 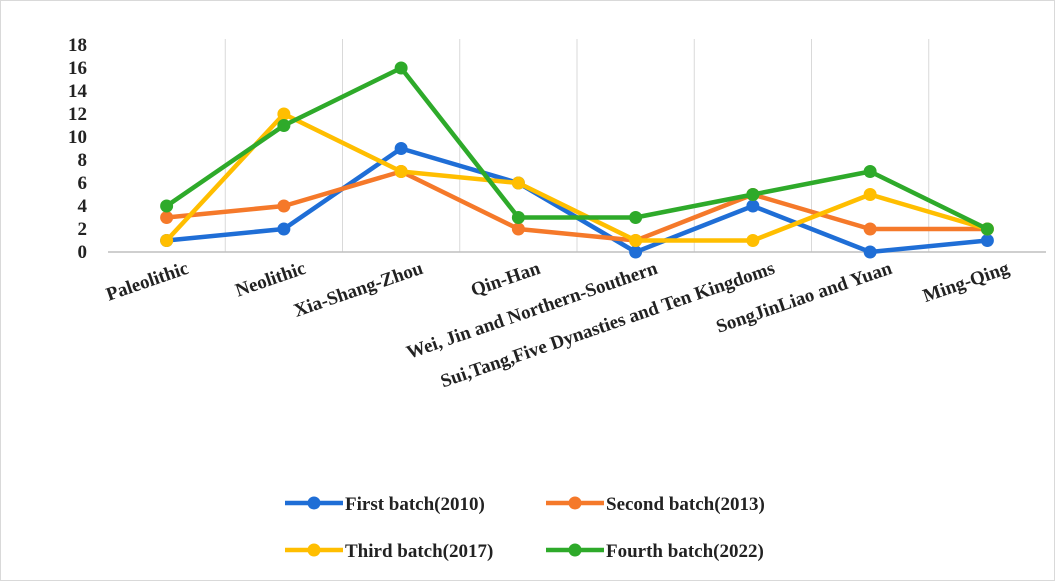 What do you see at coordinates (83, 252) in the screenshot?
I see `y-tick-label: 0` at bounding box center [83, 252].